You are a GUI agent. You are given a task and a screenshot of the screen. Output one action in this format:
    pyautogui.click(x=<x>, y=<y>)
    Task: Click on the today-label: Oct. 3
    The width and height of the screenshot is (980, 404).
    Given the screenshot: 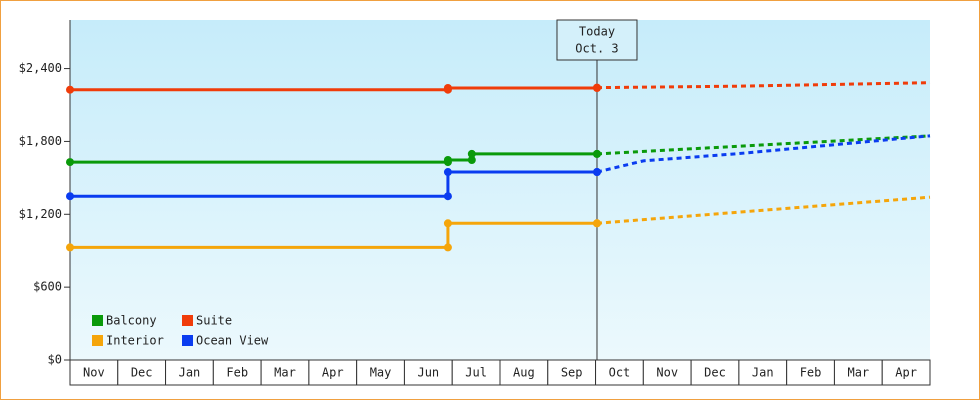 What is the action you would take?
    pyautogui.click(x=596, y=49)
    